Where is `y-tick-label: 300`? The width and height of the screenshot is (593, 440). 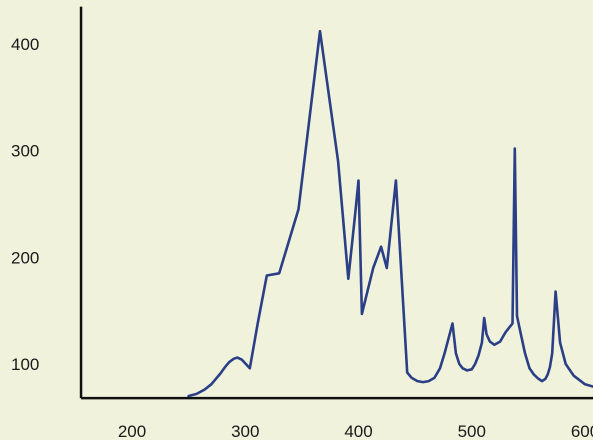 y-tick-label: 300 is located at coordinates (25, 151).